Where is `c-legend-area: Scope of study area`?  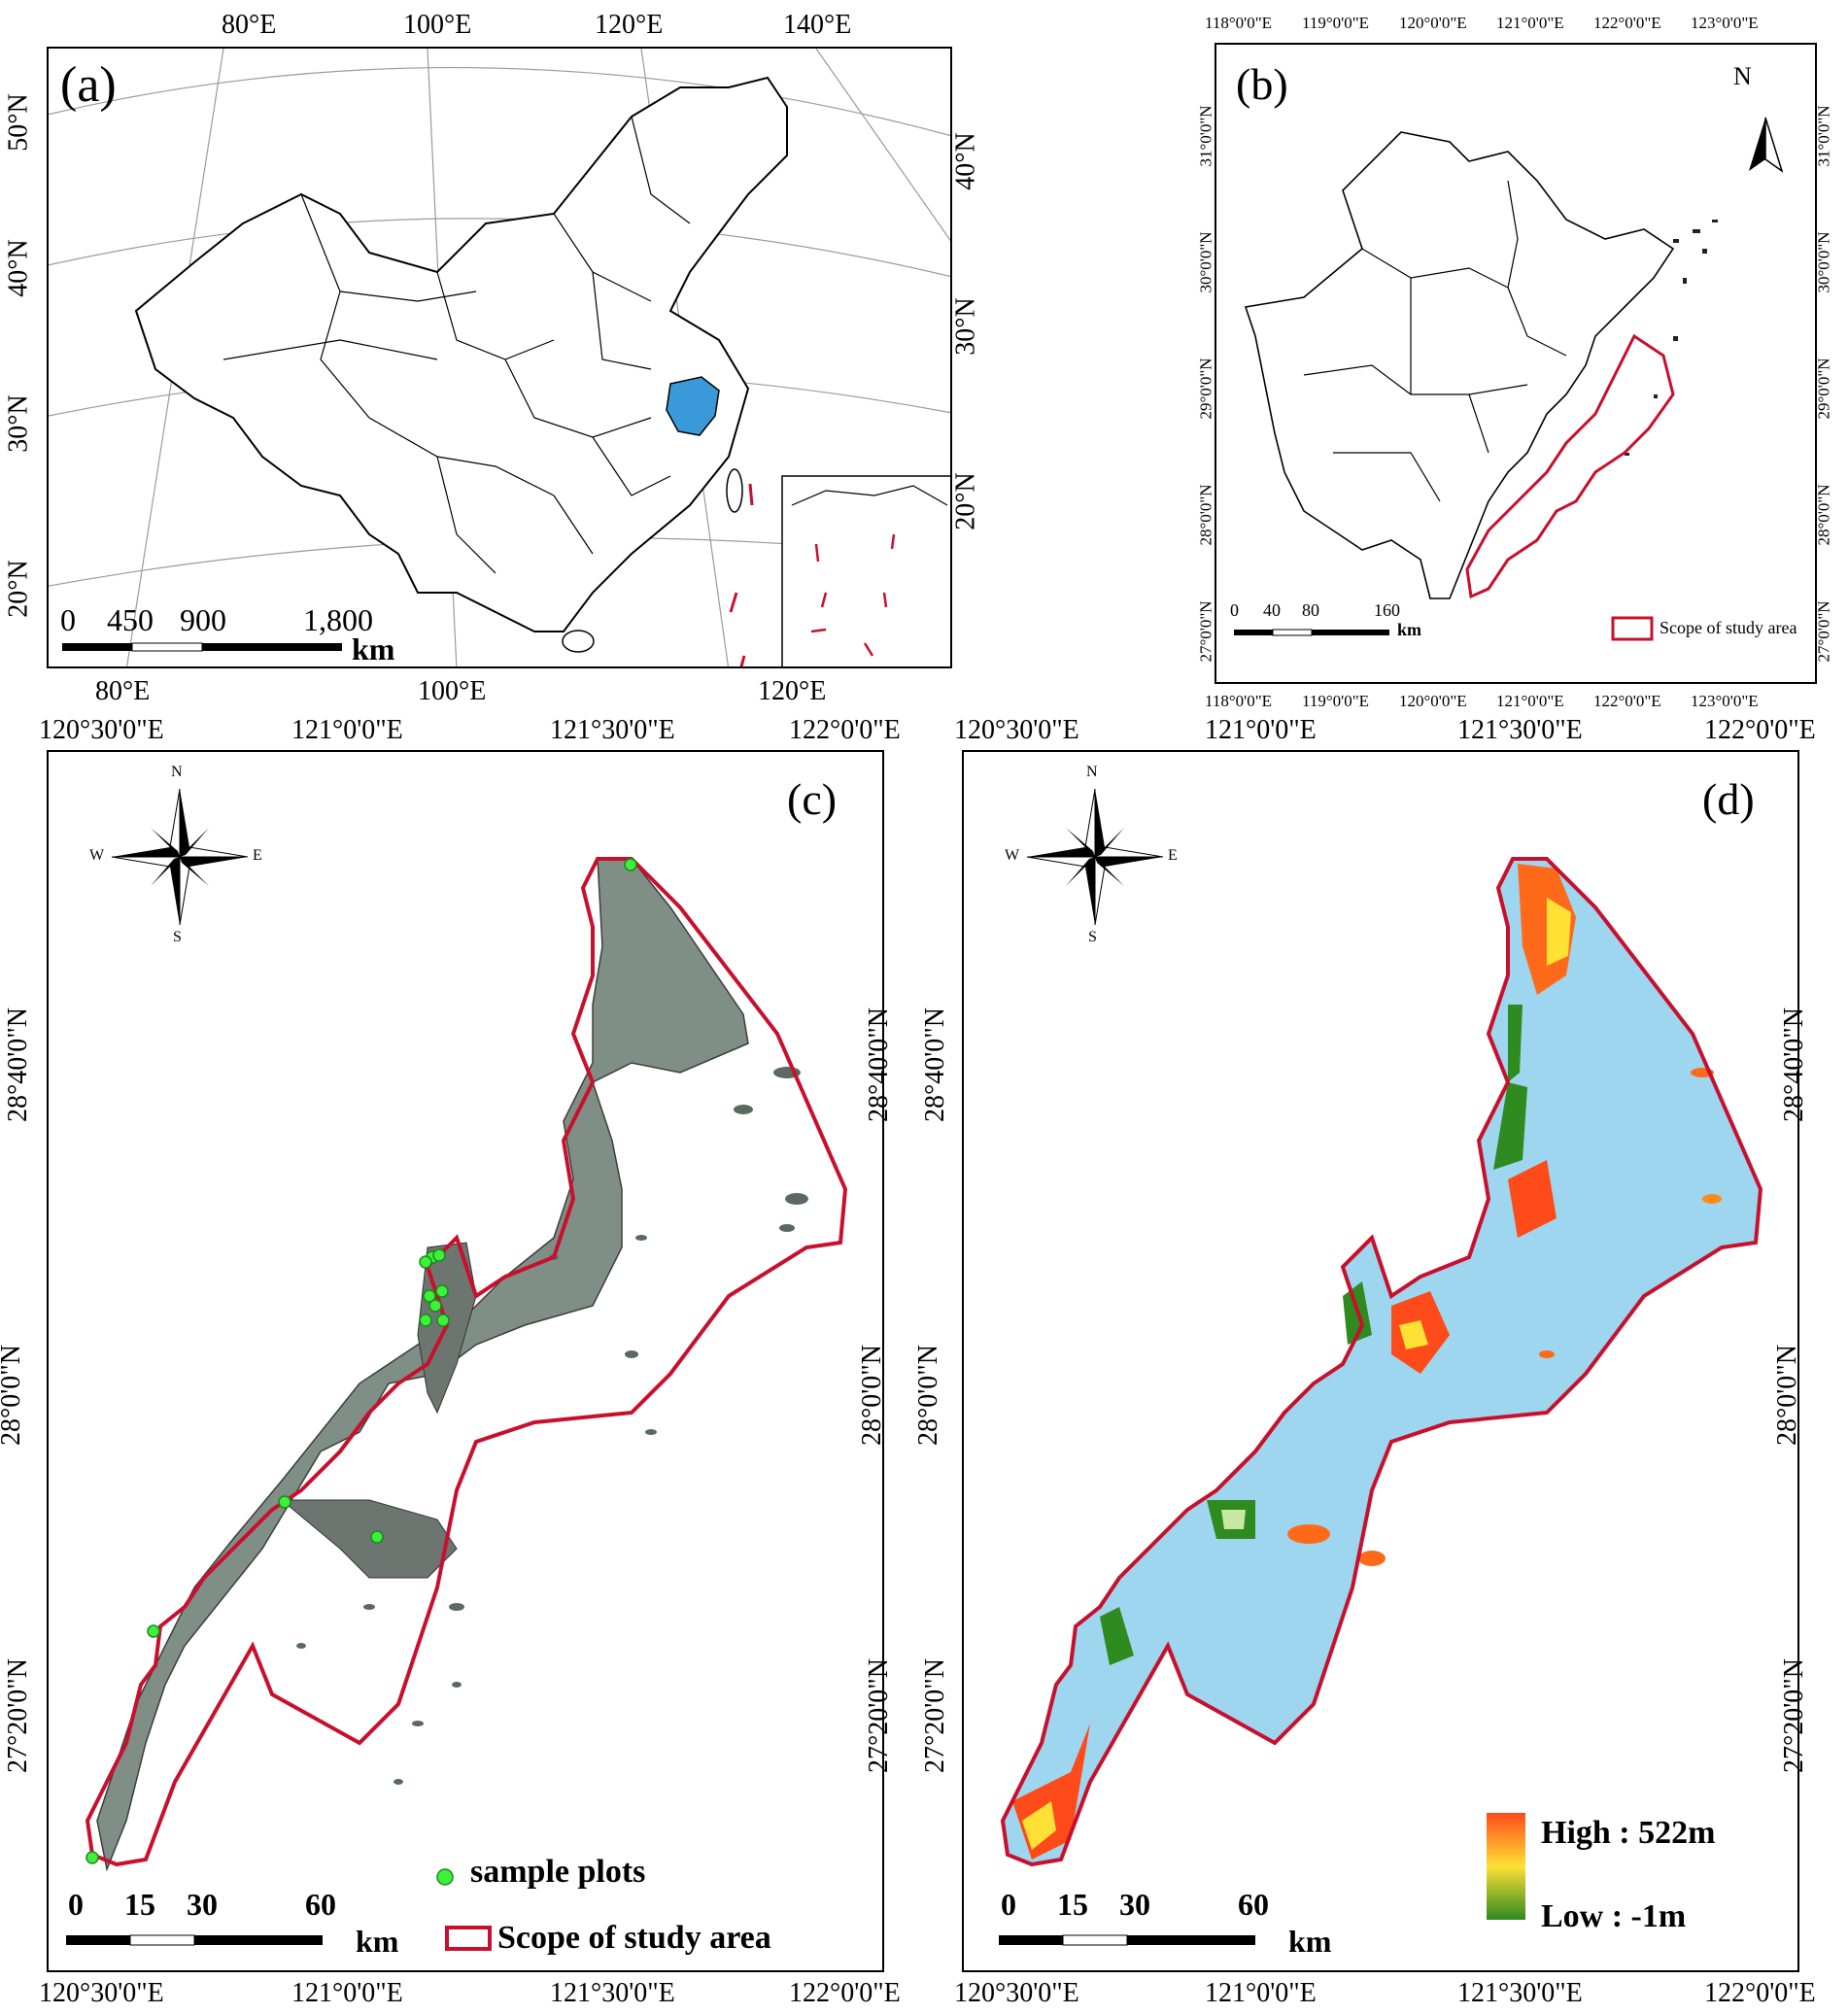 c-legend-area: Scope of study area is located at coordinates (634, 1938).